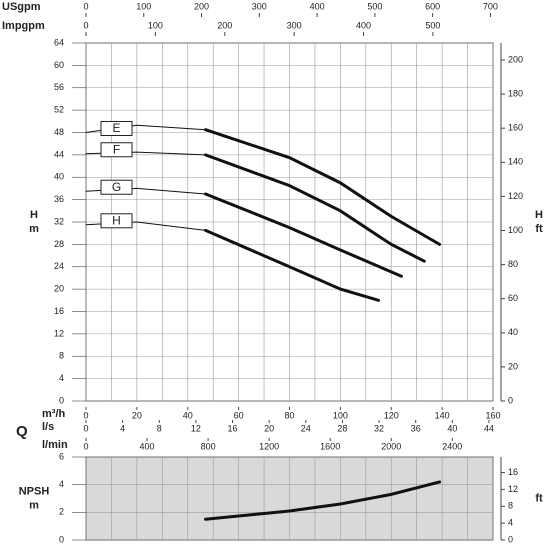 The image size is (549, 555). I want to click on y-tick-label: 40, so click(59, 177).